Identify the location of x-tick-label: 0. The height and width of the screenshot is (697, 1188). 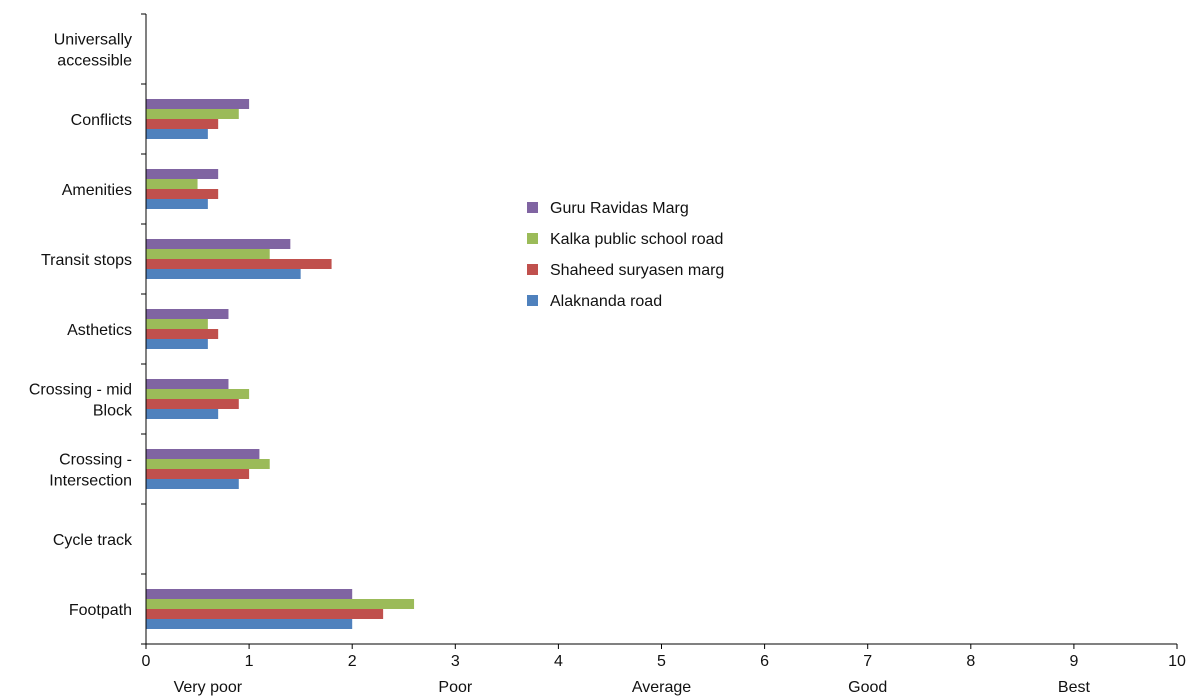
(146, 661).